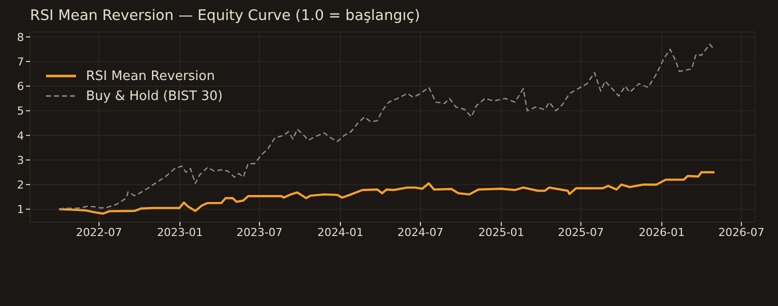  I want to click on legend-label: RSI Mean Reversion, so click(150, 76).